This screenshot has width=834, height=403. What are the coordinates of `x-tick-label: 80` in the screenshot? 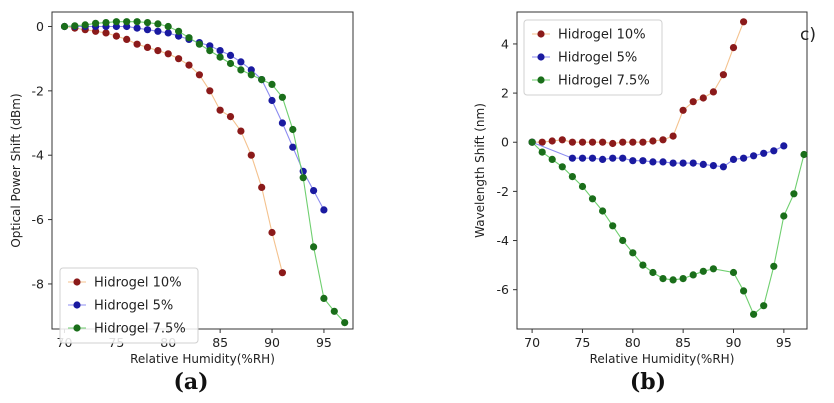 It's located at (633, 342).